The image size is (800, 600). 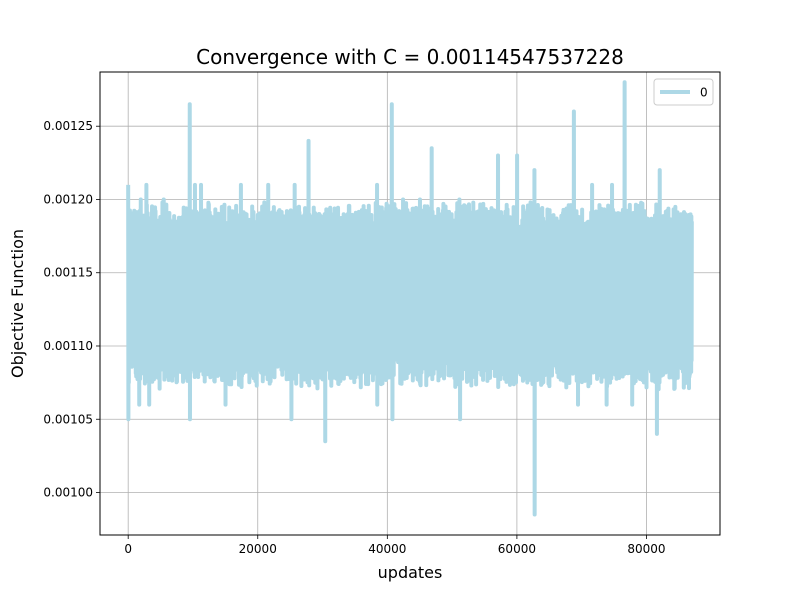 What do you see at coordinates (68, 346) in the screenshot?
I see `y-tick-label: 0.00110` at bounding box center [68, 346].